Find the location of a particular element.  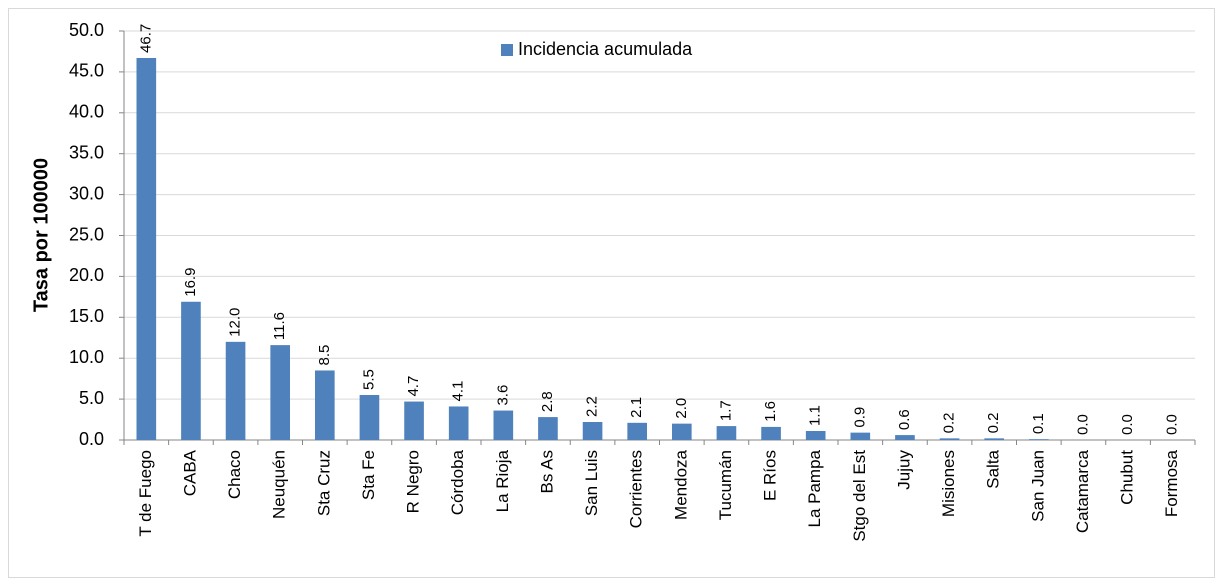

value-label: 2.8 is located at coordinates (547, 401).